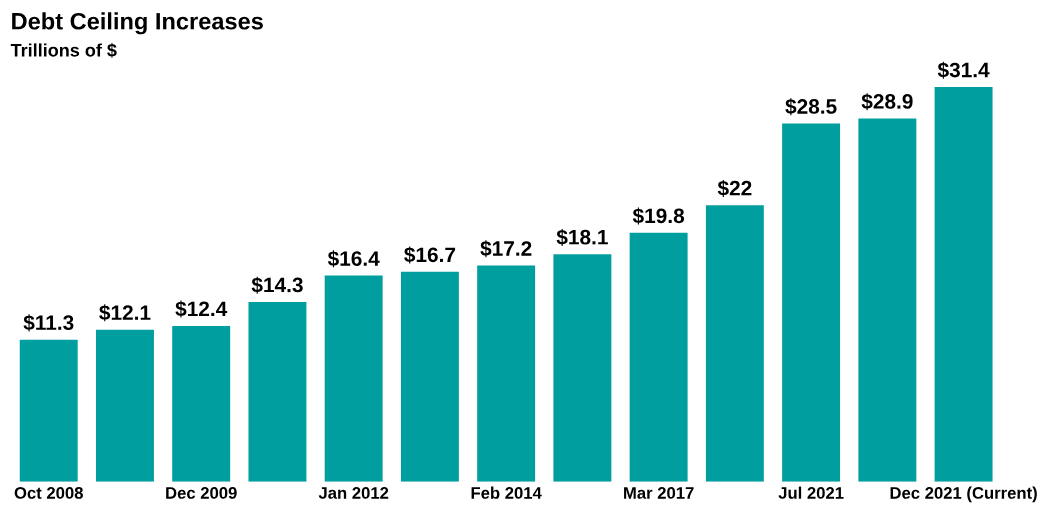 This screenshot has height=518, width=1060. I want to click on data-label: $16.7, so click(430, 255).